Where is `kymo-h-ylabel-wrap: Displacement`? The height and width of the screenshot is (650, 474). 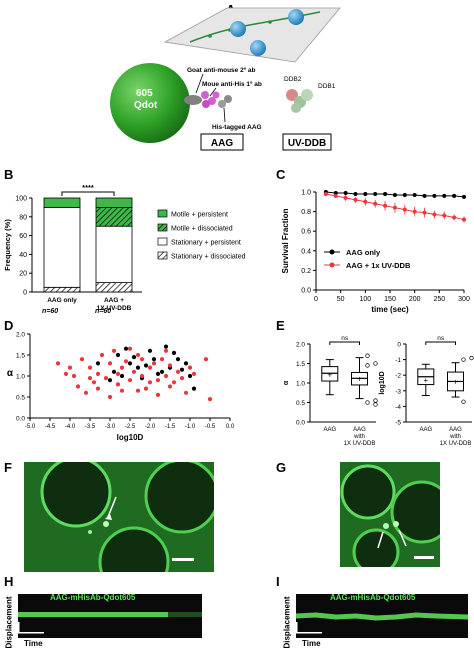
kymo-h-ylabel-wrap: Displacement is located at coordinates (8, 622).